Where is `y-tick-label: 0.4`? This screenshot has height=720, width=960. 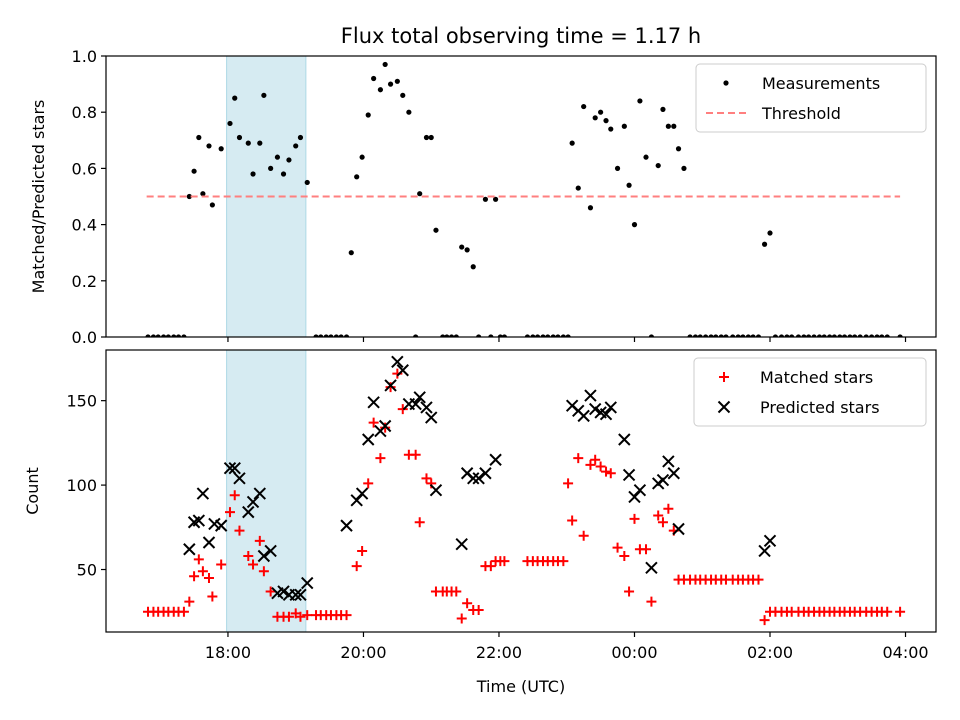
y-tick-label: 0.4 is located at coordinates (84, 225).